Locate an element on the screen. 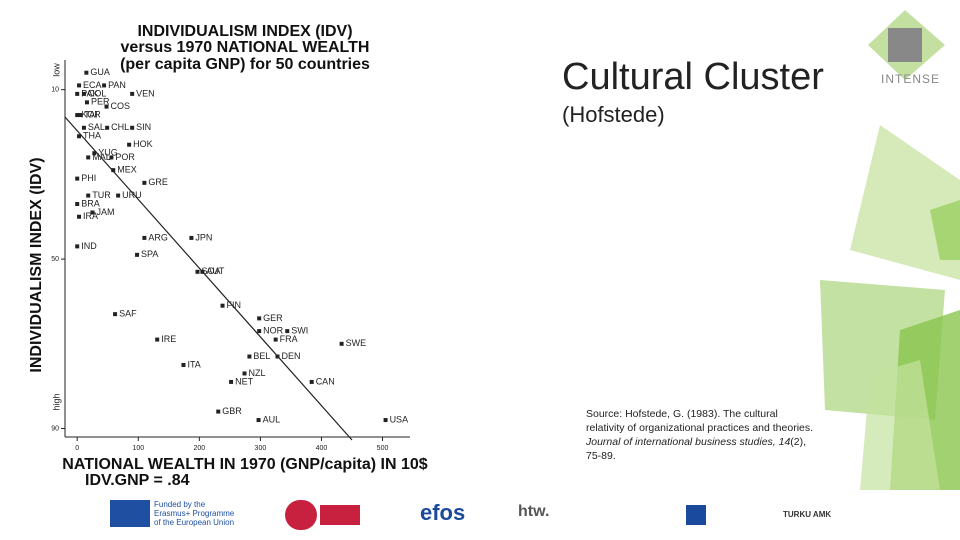 This screenshot has height=540, width=960. point-label: NET is located at coordinates (244, 381).